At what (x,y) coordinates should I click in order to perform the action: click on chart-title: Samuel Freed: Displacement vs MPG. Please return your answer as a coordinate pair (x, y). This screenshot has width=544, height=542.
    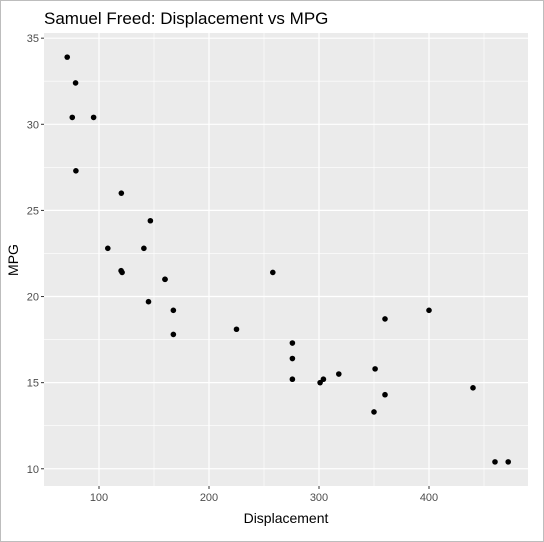
    Looking at the image, I should click on (186, 18).